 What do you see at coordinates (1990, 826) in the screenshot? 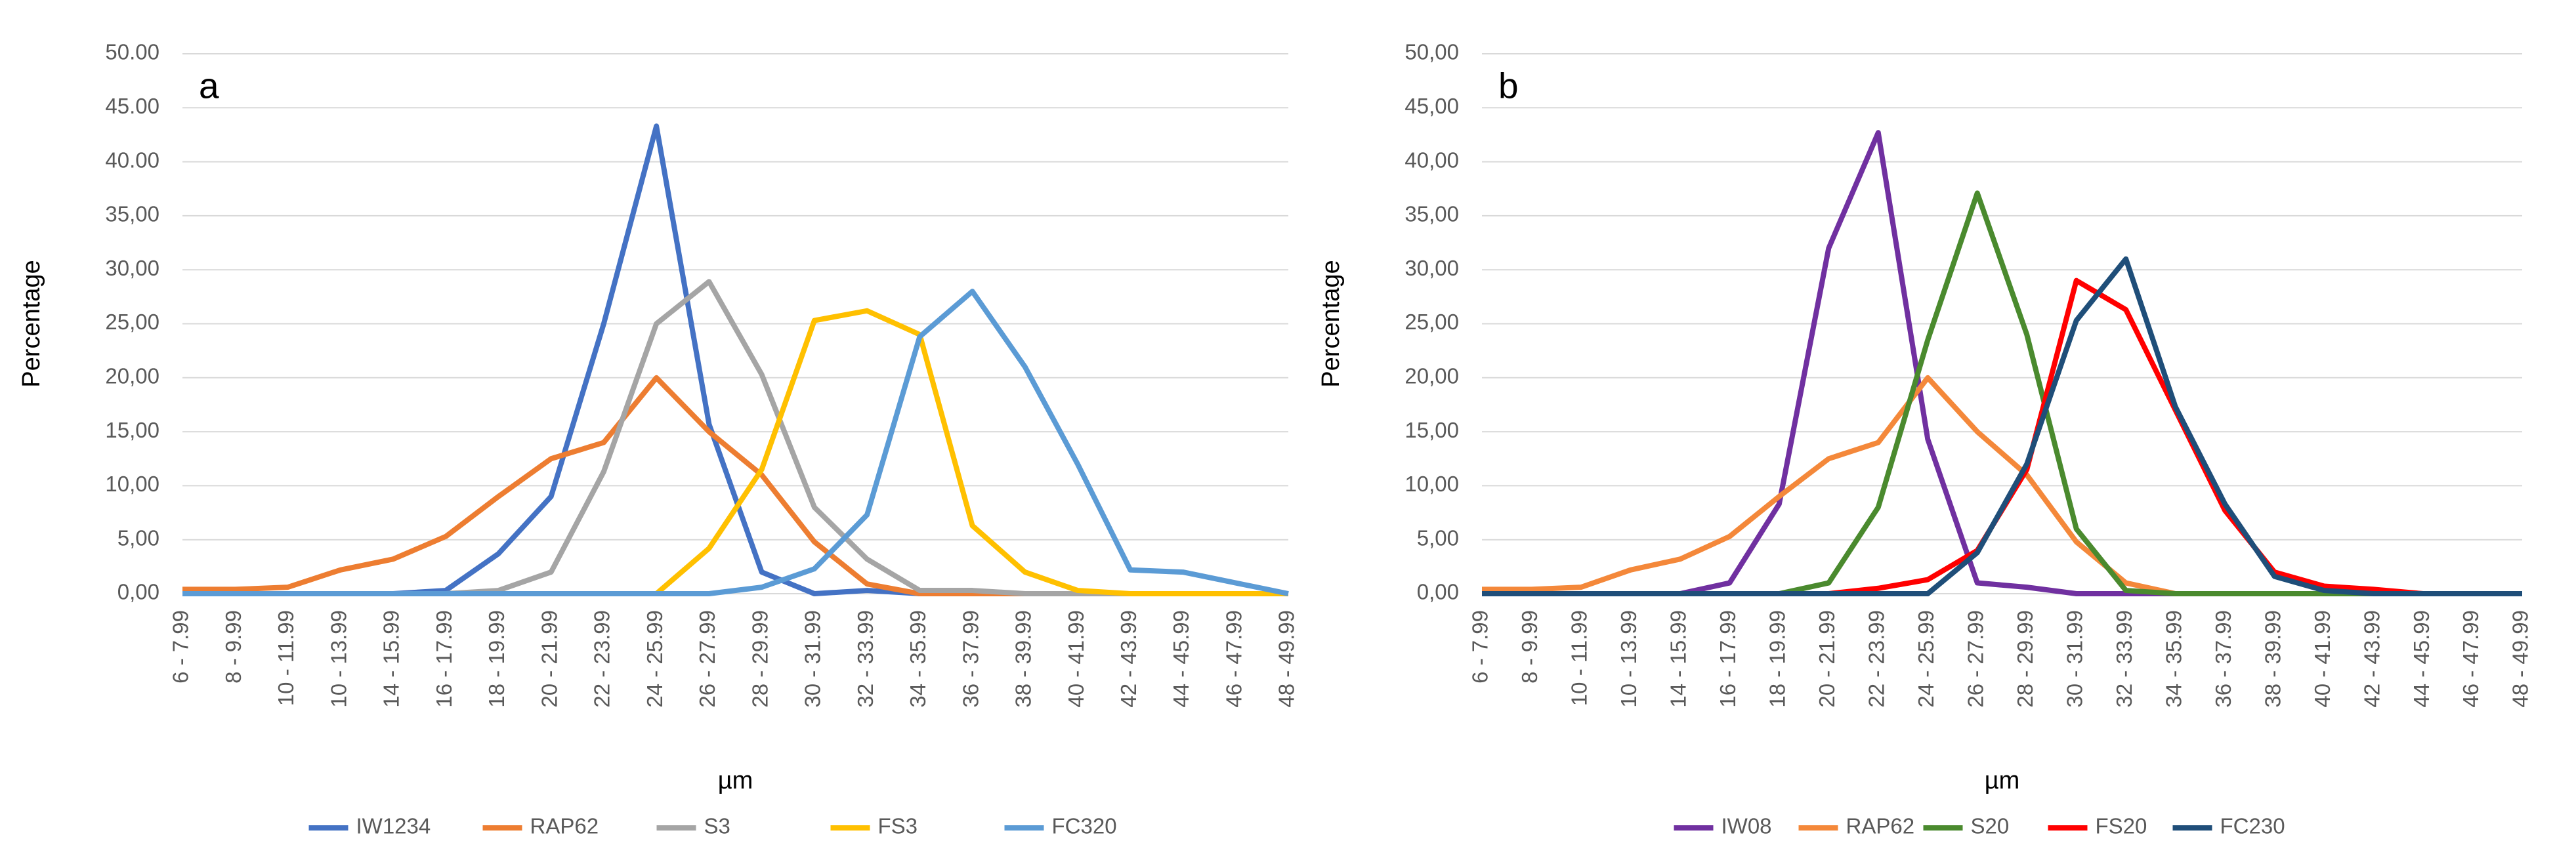
I see `legend-label: S20` at bounding box center [1990, 826].